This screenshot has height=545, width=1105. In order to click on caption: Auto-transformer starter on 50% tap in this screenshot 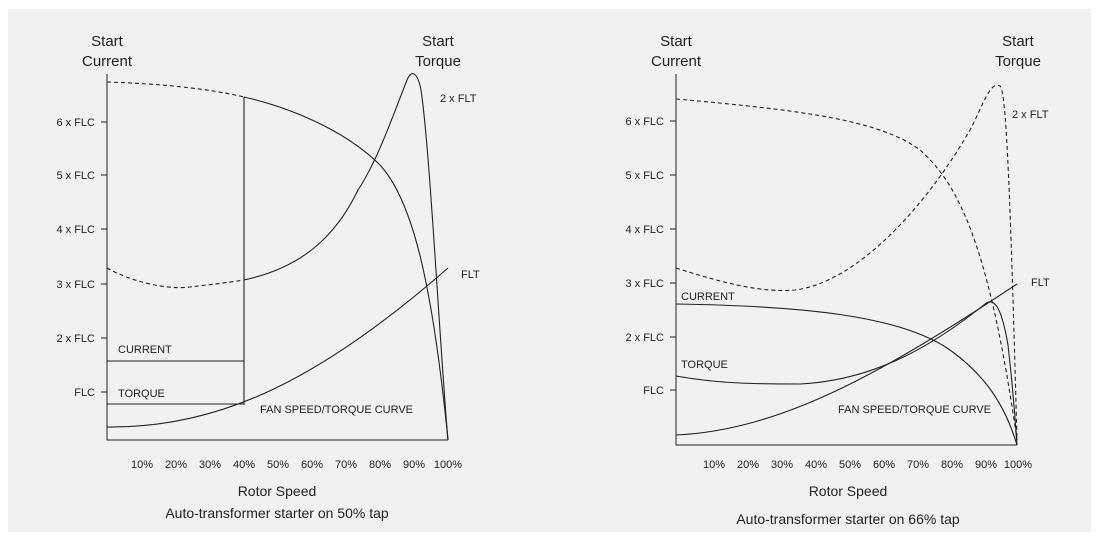, I will do `click(277, 513)`.